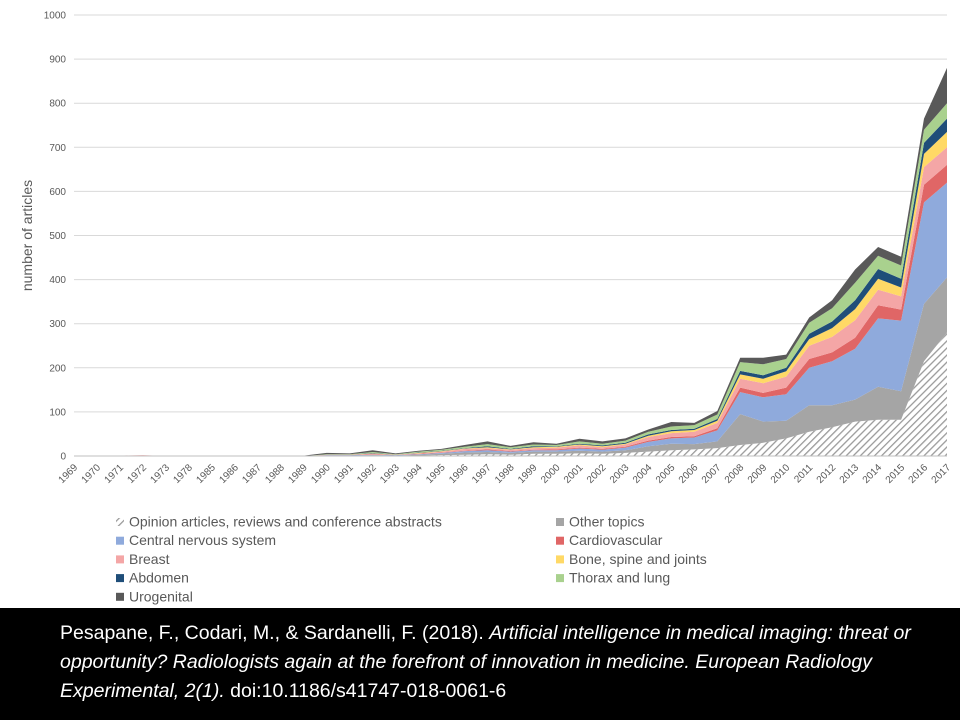  I want to click on x-tick-label: 1971, so click(115, 474).